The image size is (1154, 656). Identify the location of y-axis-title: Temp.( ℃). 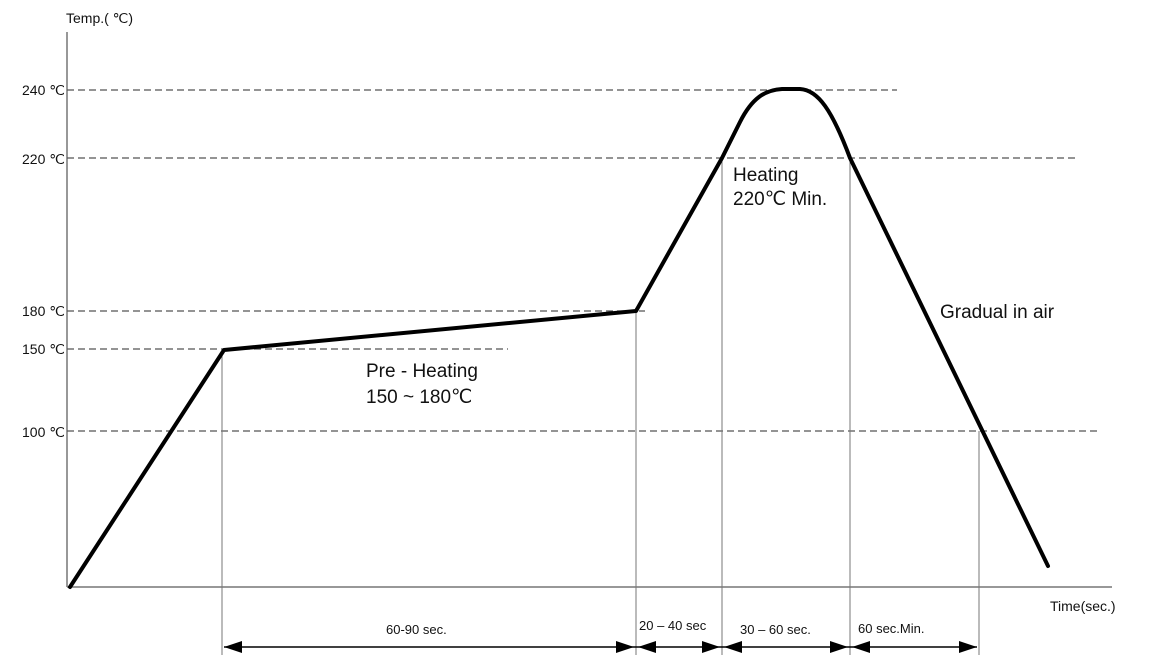
(99, 18).